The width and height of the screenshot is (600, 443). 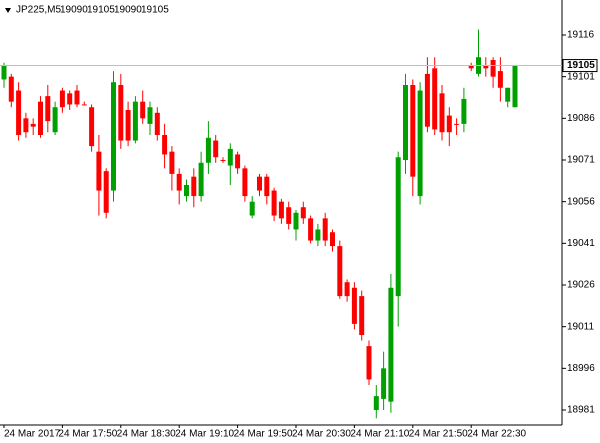 I want to click on y-tick-label: 19026, so click(x=581, y=285).